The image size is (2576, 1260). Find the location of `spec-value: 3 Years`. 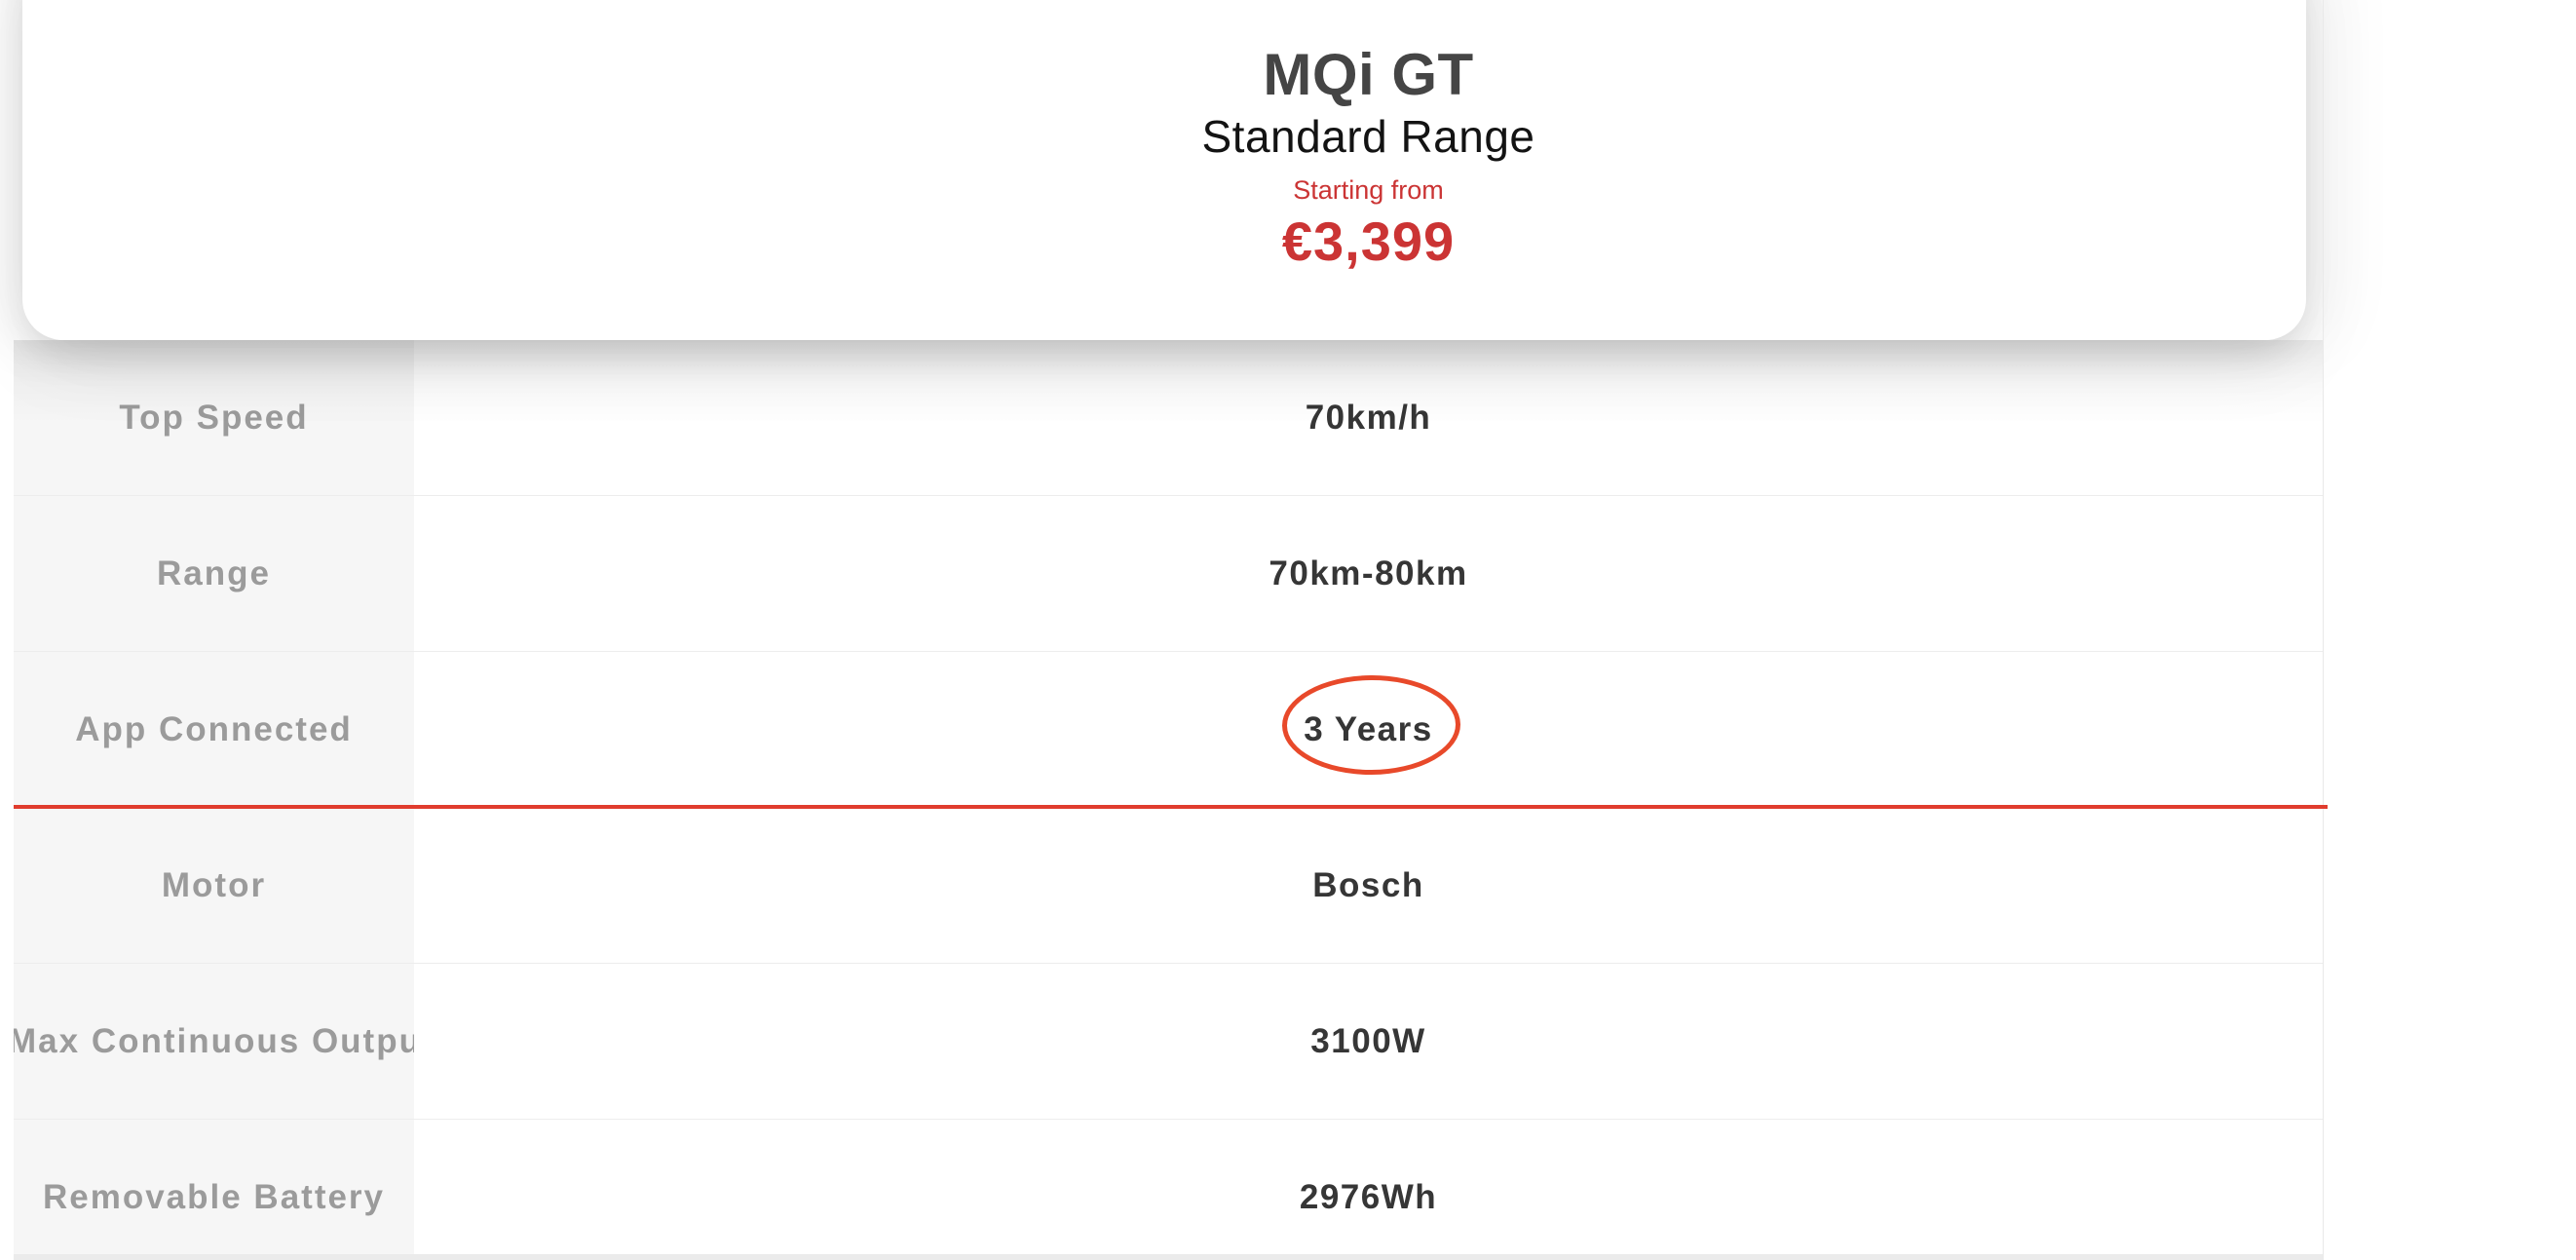

spec-value: 3 Years is located at coordinates (1368, 728).